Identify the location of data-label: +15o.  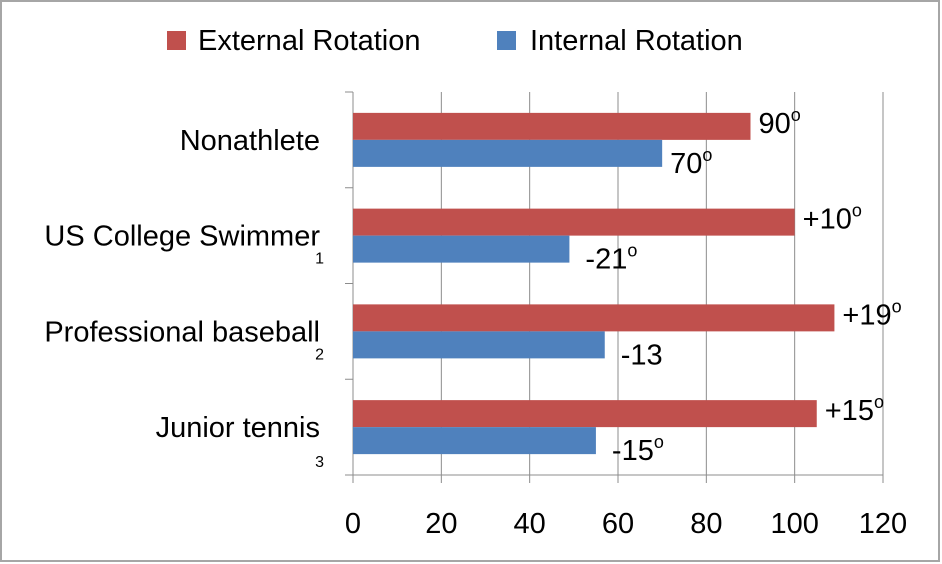
(854, 409).